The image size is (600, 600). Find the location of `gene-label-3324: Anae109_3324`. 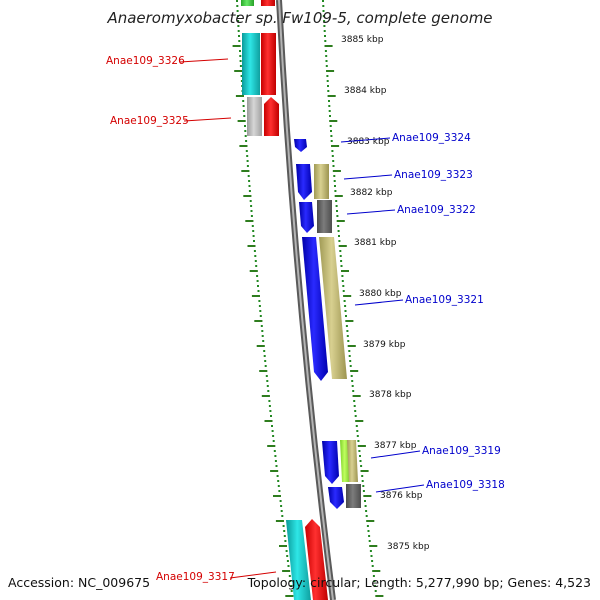

gene-label-3324: Anae109_3324 is located at coordinates (431, 138).